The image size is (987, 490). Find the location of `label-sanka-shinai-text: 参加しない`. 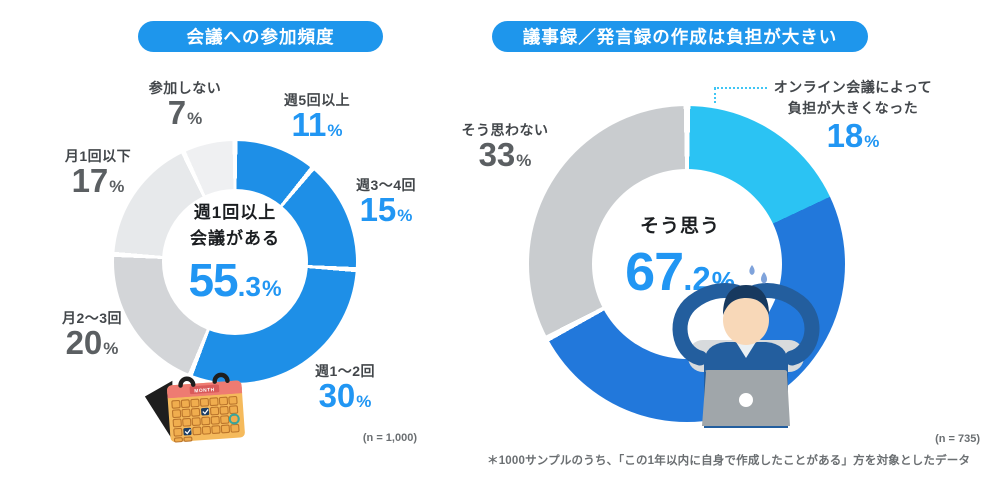

label-sanka-shinai-text: 参加しない is located at coordinates (185, 88).